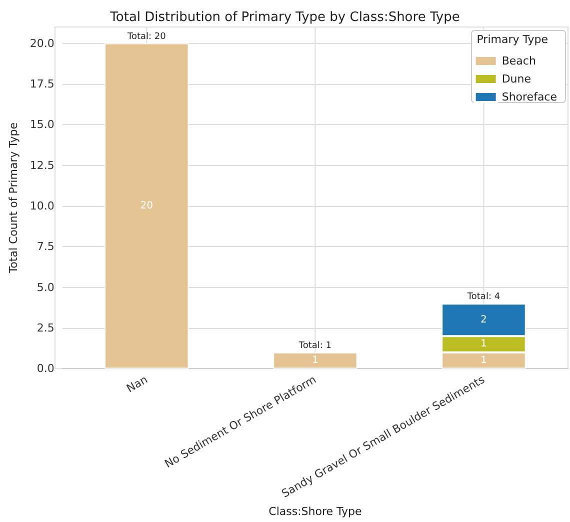 This screenshot has width=570, height=522. I want to click on y-tick-label: 2.5, so click(45, 327).